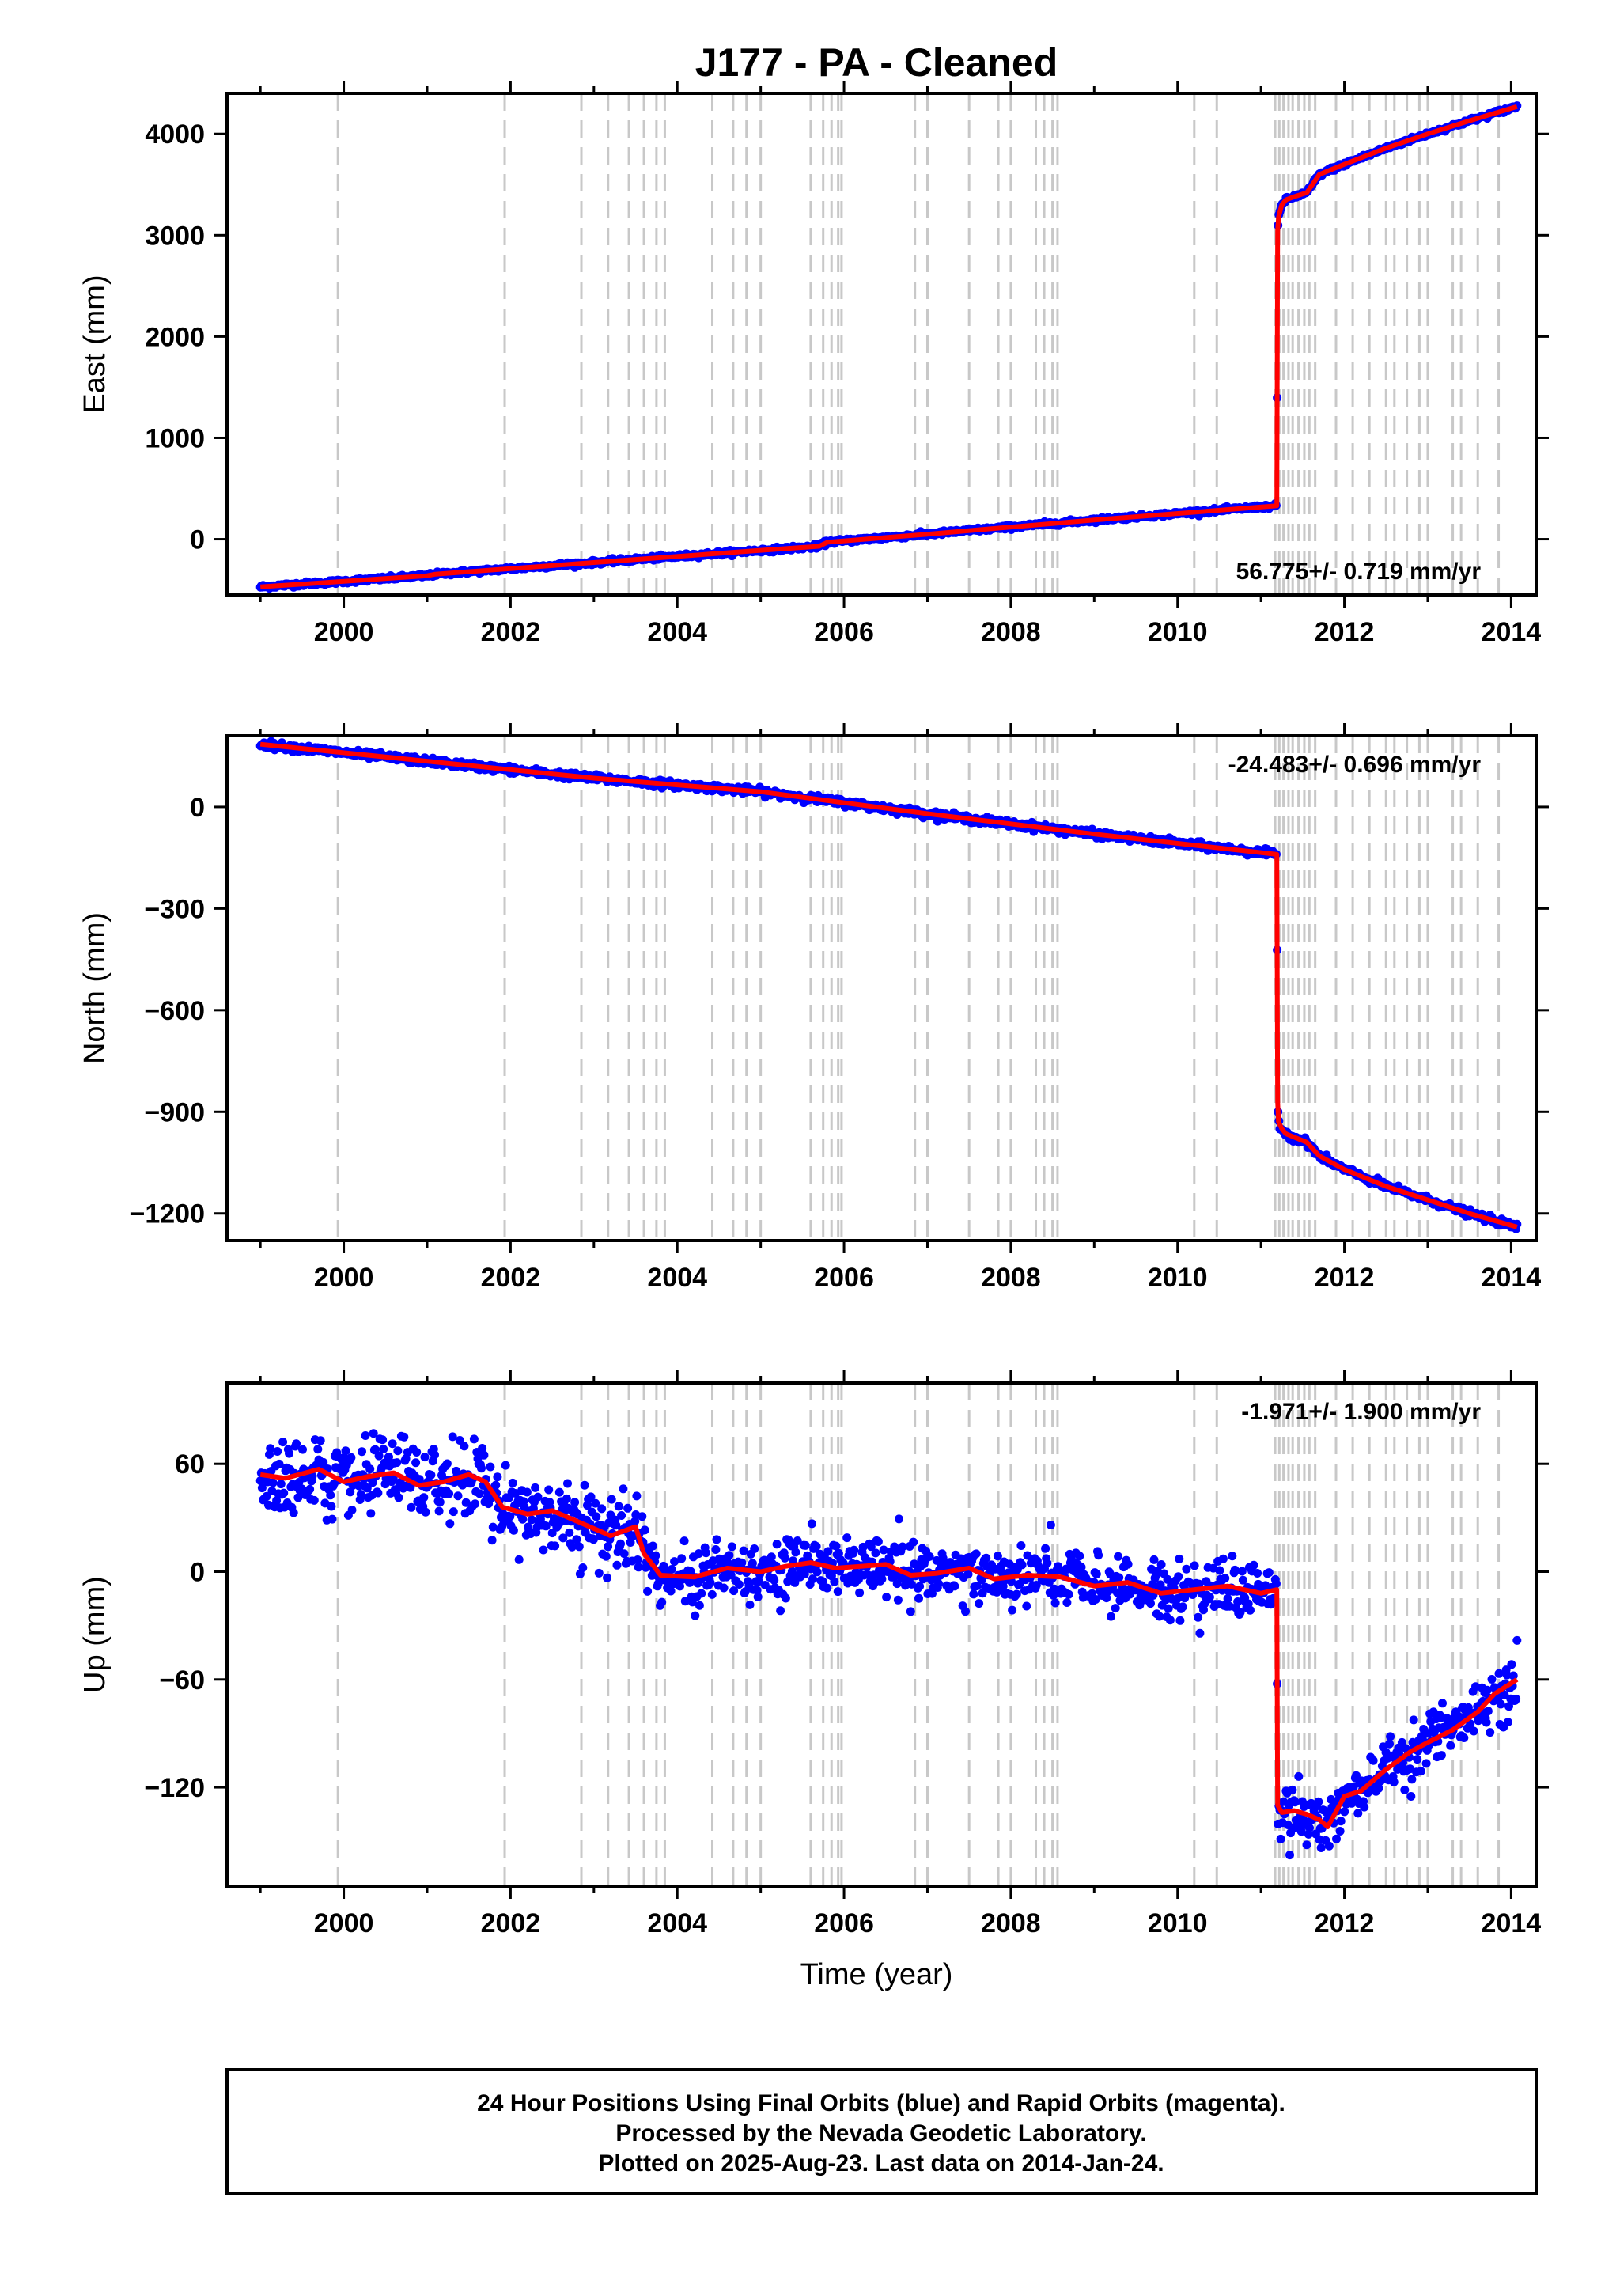 The image size is (1601, 2296). What do you see at coordinates (1011, 1278) in the screenshot?
I see `x-tick-label: 2008` at bounding box center [1011, 1278].